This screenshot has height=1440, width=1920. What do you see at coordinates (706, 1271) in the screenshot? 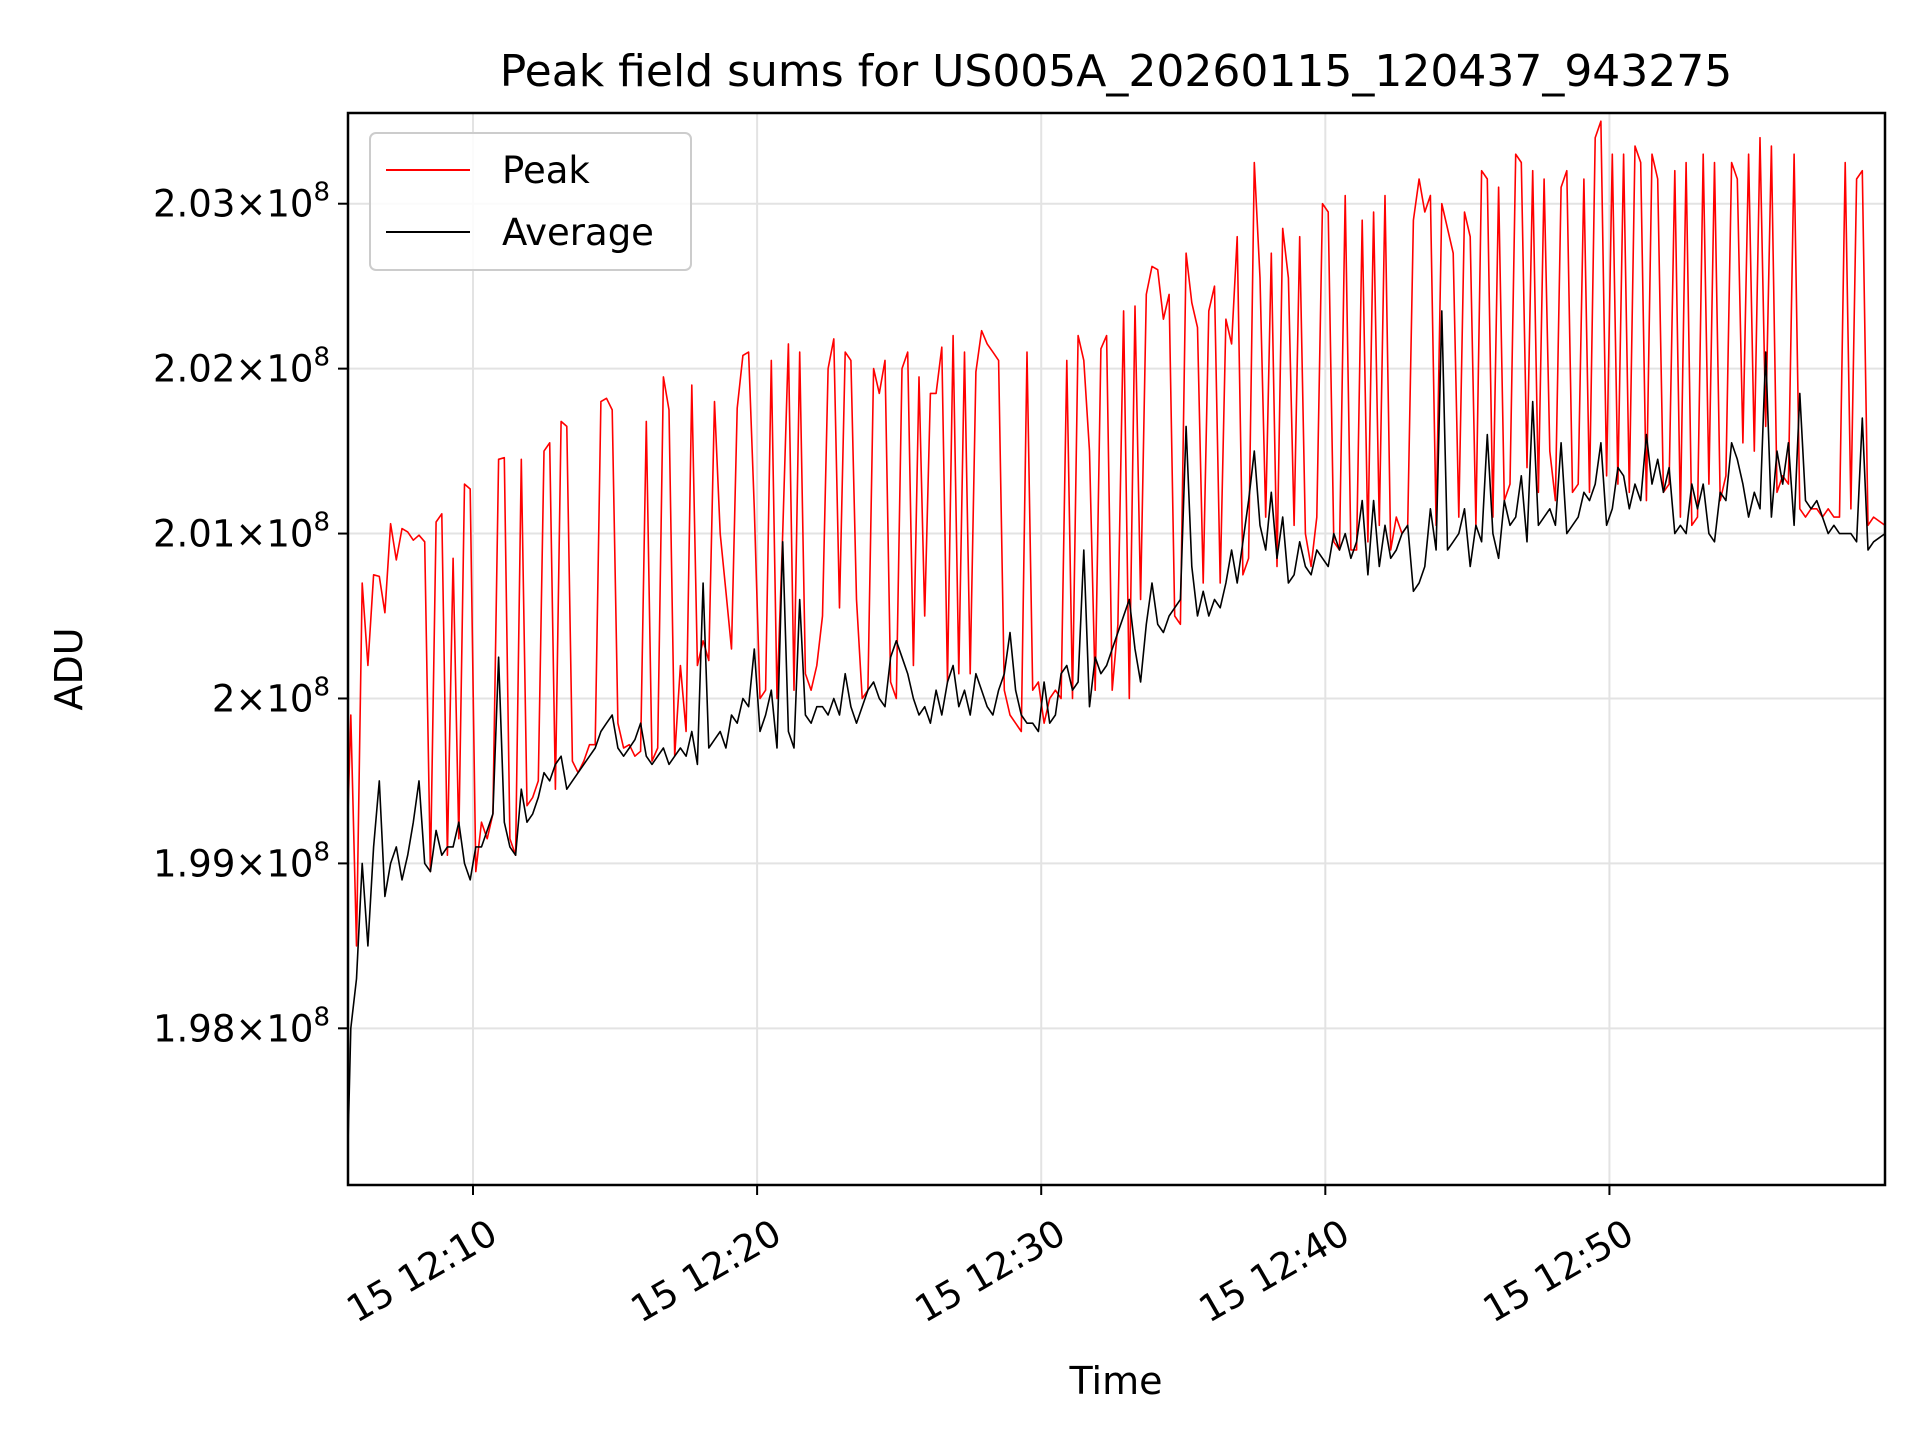
I see `x-tick-label: 15 12:20` at bounding box center [706, 1271].